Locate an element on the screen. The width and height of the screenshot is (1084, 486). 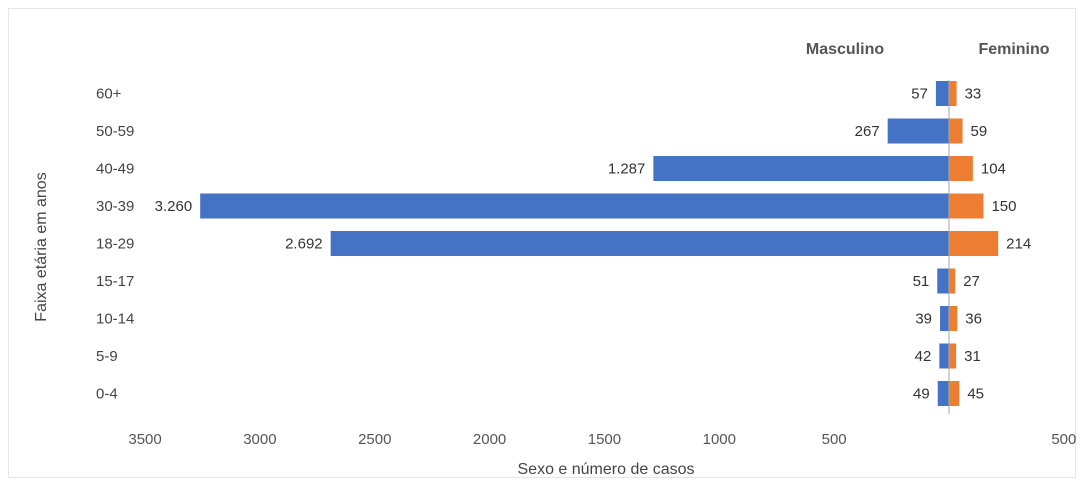
data-label-feminino-0-4: 45 is located at coordinates (975, 394).